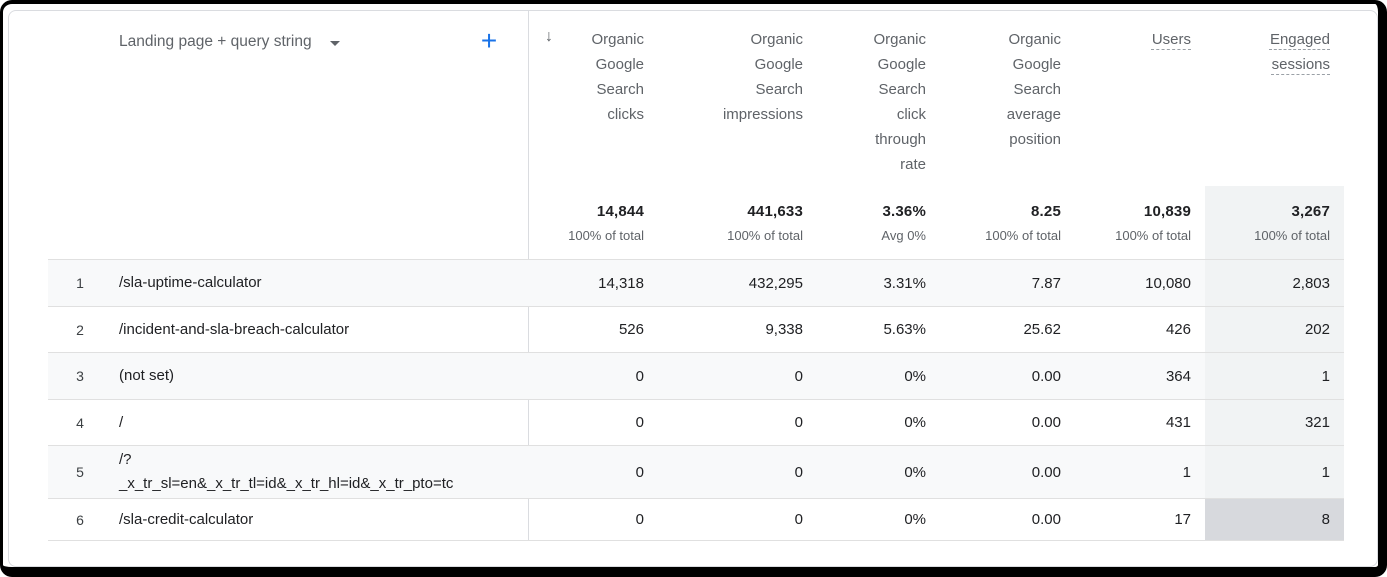  Describe the element at coordinates (147, 375) in the screenshot. I see `landing-page-label: (not set)` at that location.